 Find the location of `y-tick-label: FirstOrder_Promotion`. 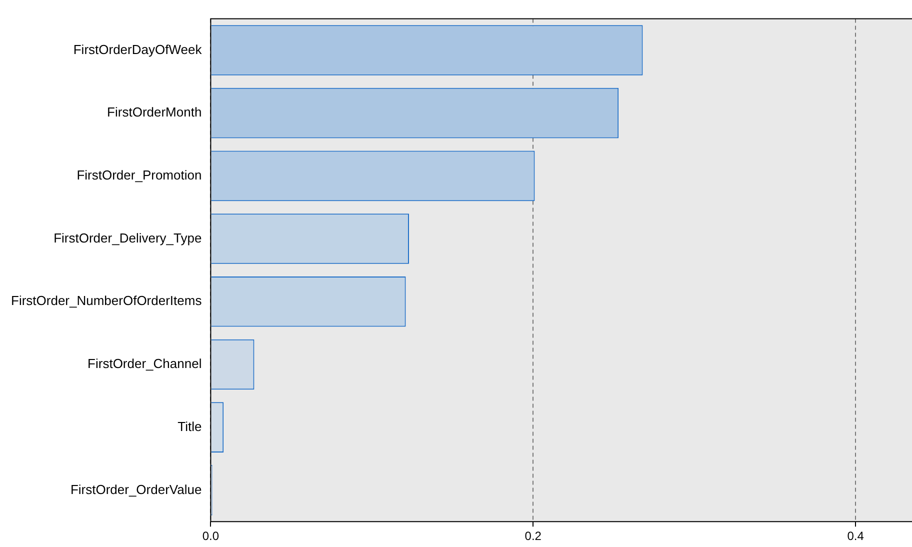

y-tick-label: FirstOrder_Promotion is located at coordinates (139, 175).